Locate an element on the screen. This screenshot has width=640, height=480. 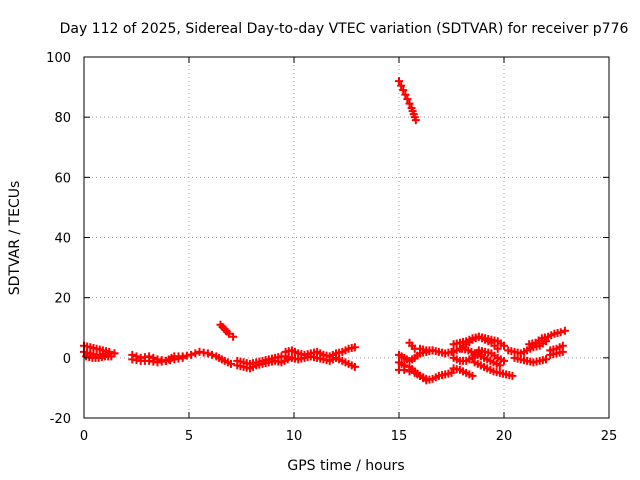
y-tick-label: -20 is located at coordinates (60, 419).